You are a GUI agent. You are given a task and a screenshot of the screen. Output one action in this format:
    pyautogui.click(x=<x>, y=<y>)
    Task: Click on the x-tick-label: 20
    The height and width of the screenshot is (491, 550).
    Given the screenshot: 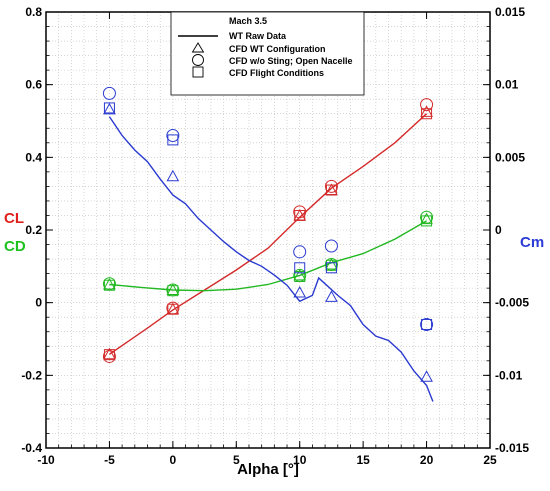 What is the action you would take?
    pyautogui.click(x=427, y=460)
    